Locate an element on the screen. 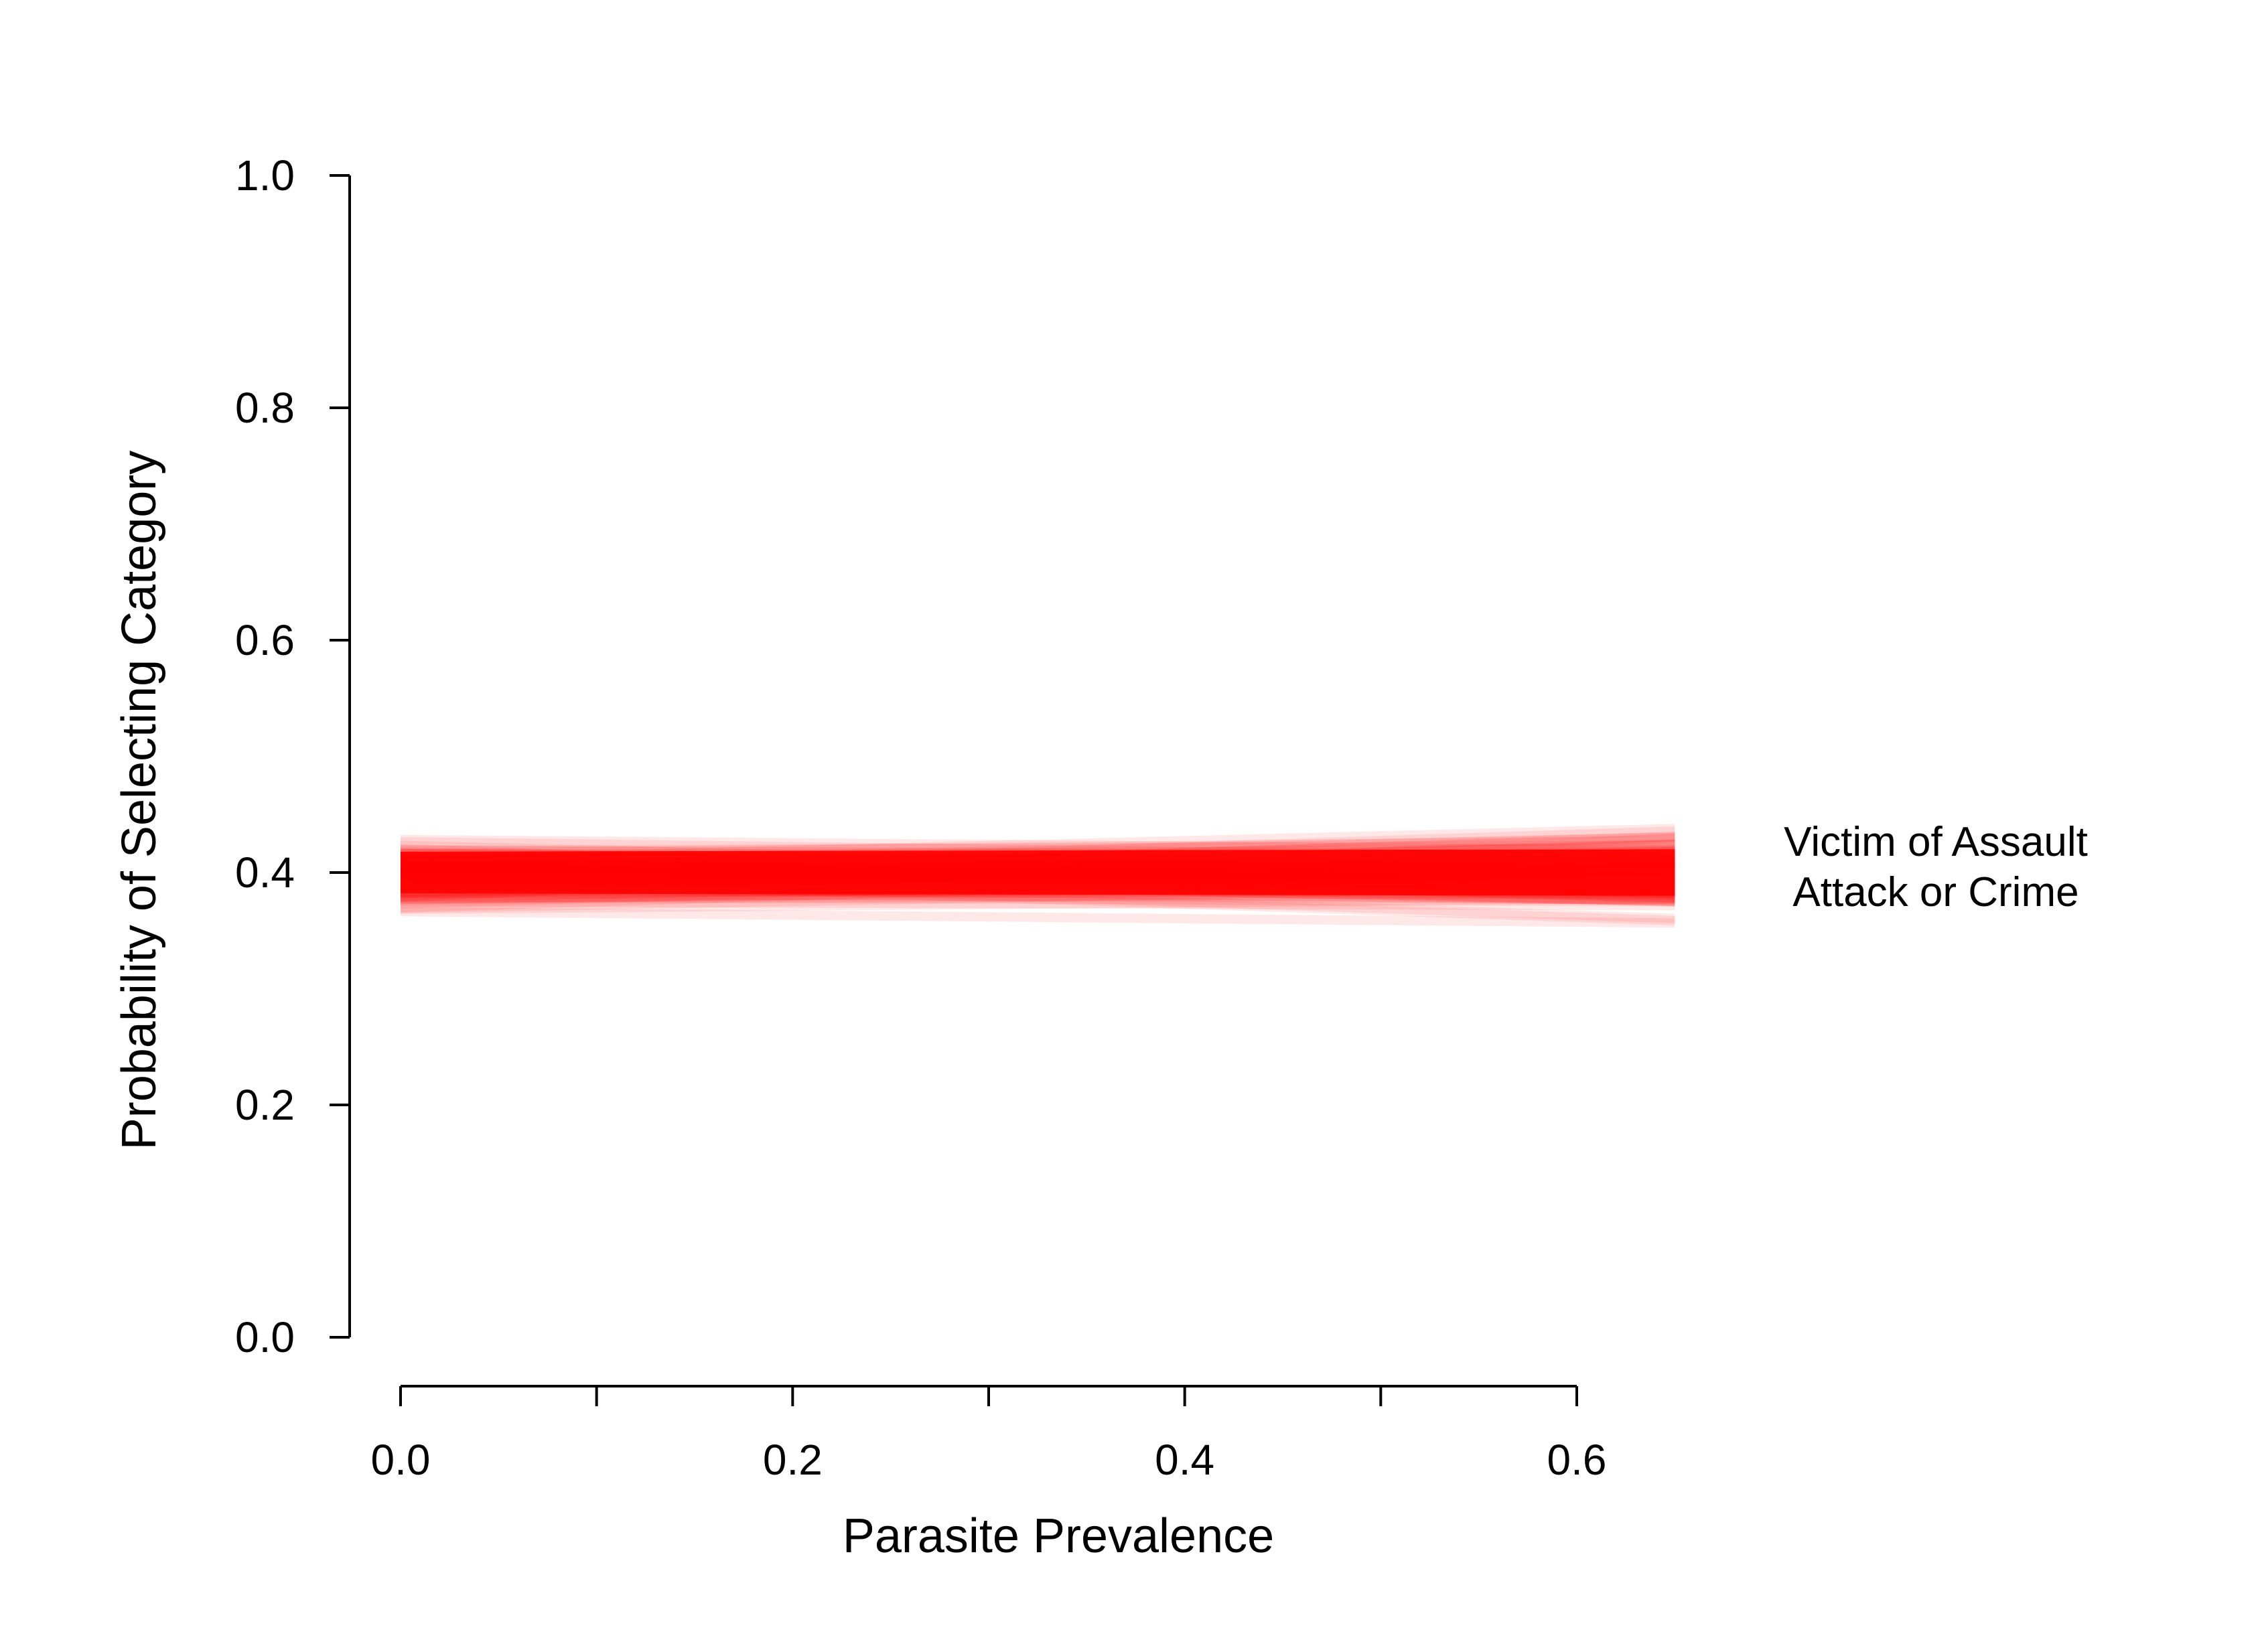 The image size is (2258, 1652). y-tick-label: 0.8 is located at coordinates (265, 408).